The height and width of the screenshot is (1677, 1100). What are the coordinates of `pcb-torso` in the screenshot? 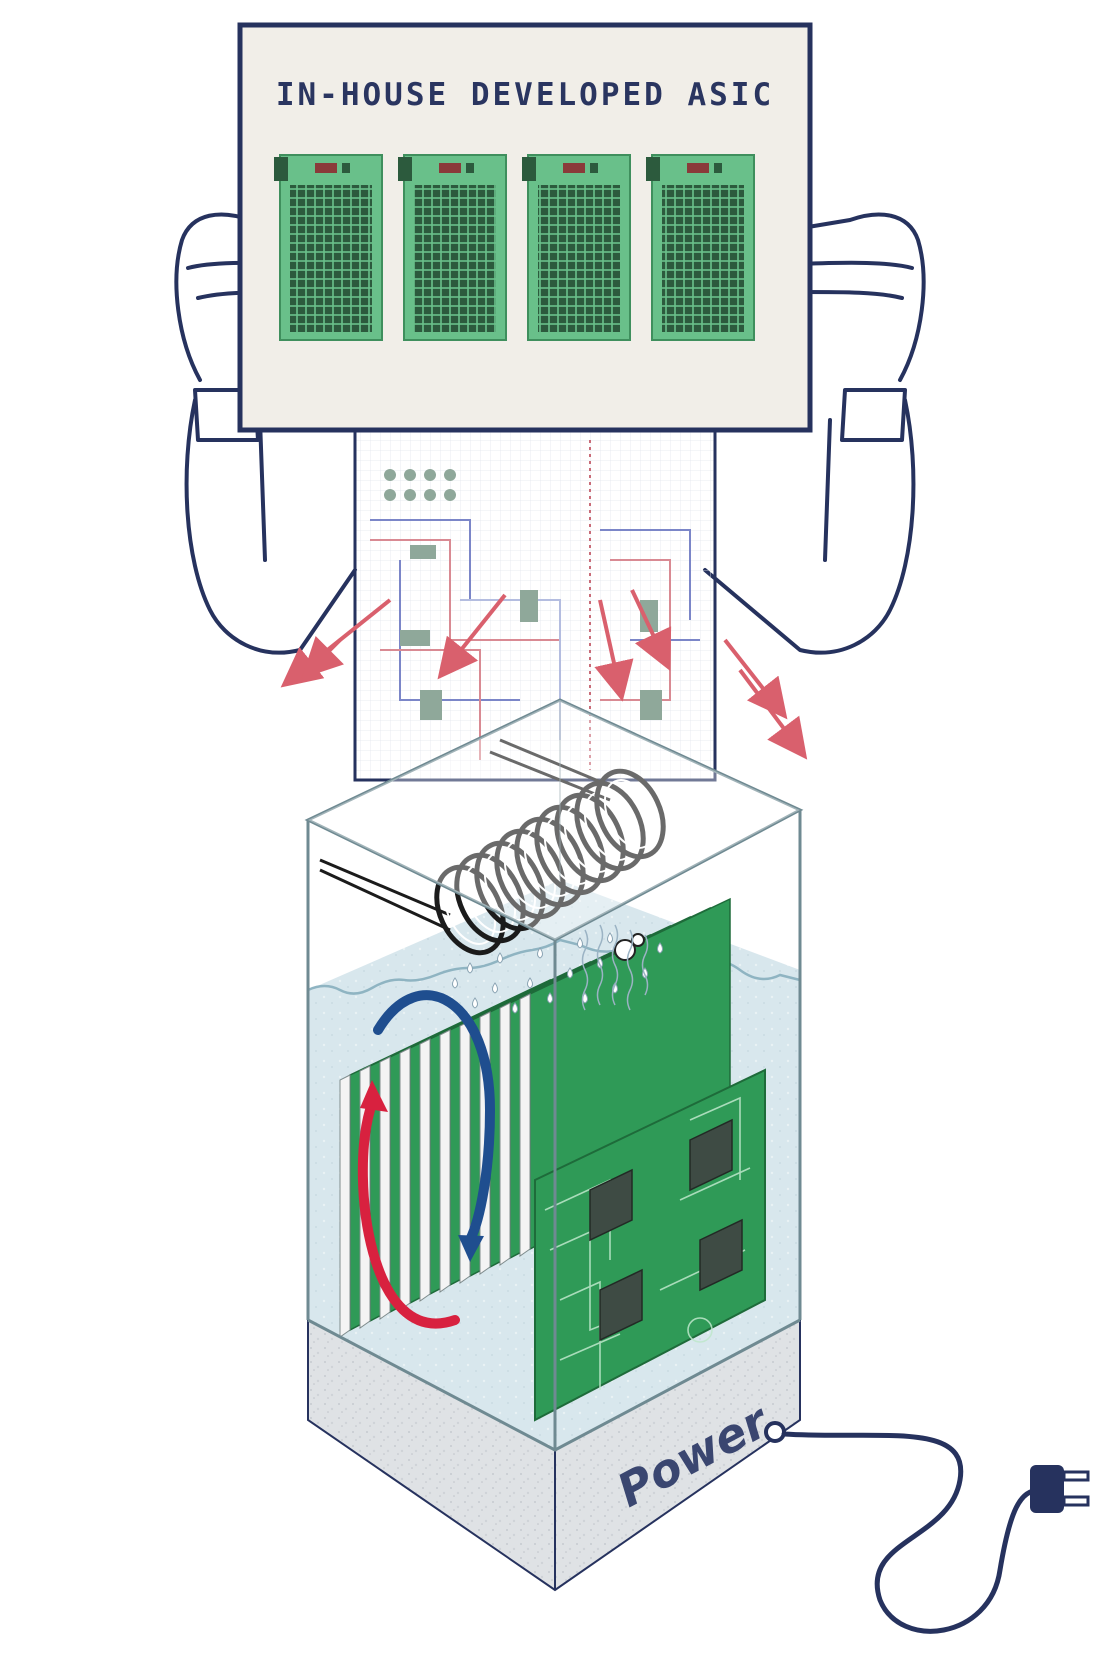 It's located at (535, 605).